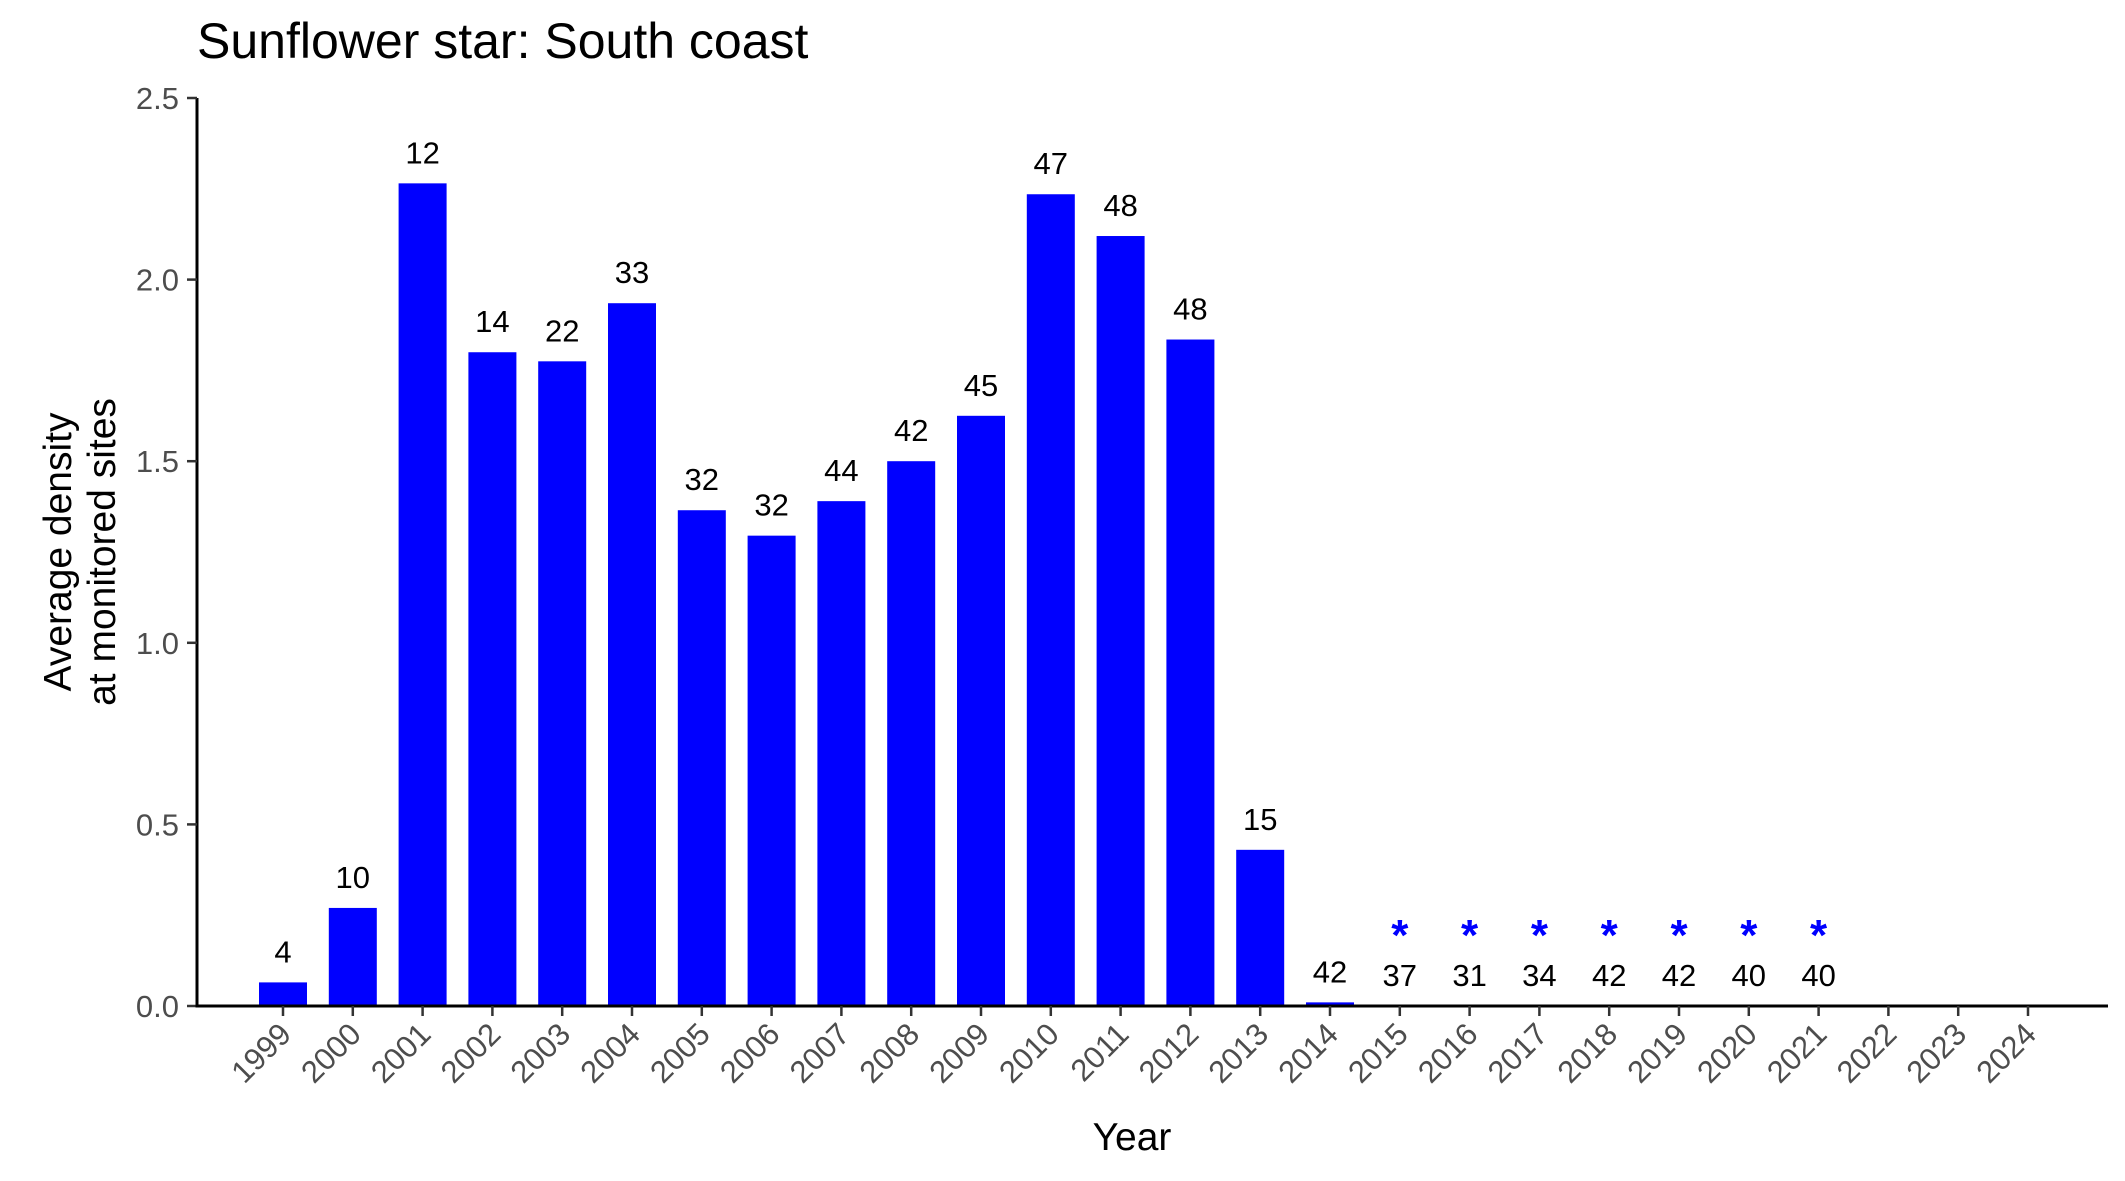 The height and width of the screenshot is (1181, 2125). Describe the element at coordinates (2006, 1053) in the screenshot. I see `x-tick-label-2024: 2024` at that location.